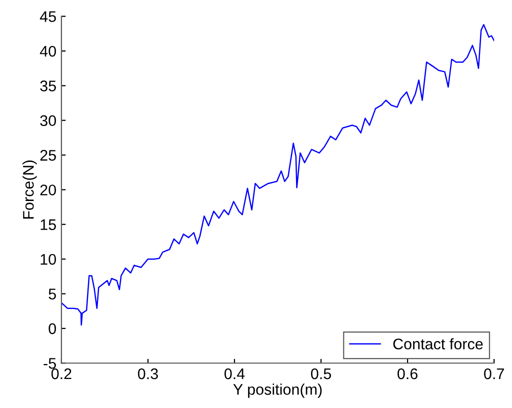  What do you see at coordinates (52, 328) in the screenshot?
I see `y-tick-label: 0` at bounding box center [52, 328].